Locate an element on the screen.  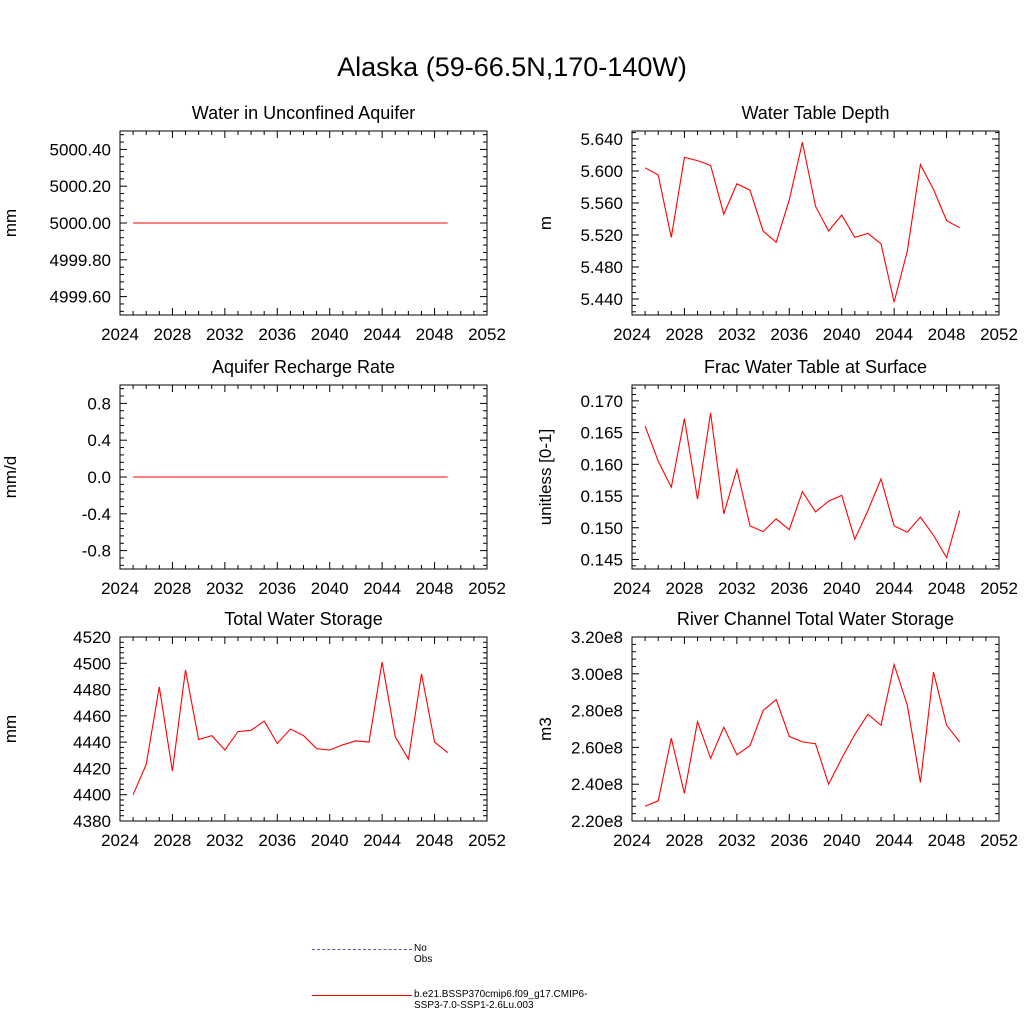
y-axis-label: mm is located at coordinates (10, 729).